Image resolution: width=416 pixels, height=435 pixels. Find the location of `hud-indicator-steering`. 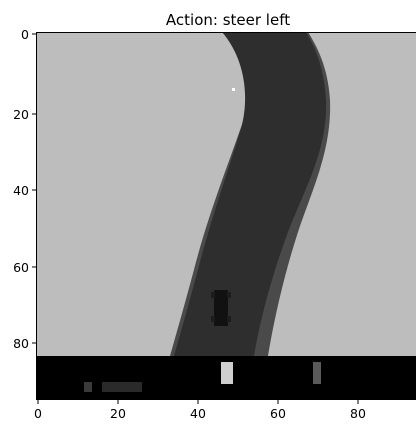

hud-indicator-steering is located at coordinates (227, 373).